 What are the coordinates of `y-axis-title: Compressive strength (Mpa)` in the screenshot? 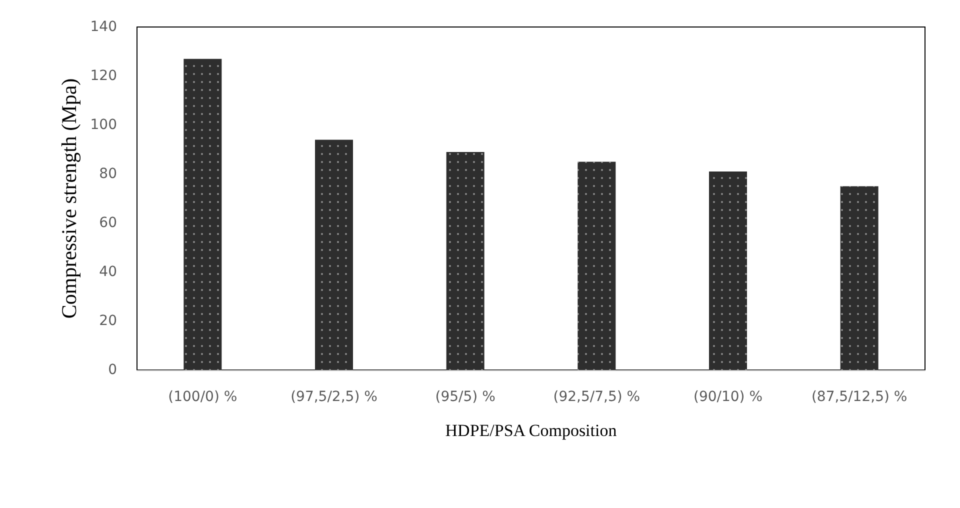 It's located at (68, 198).